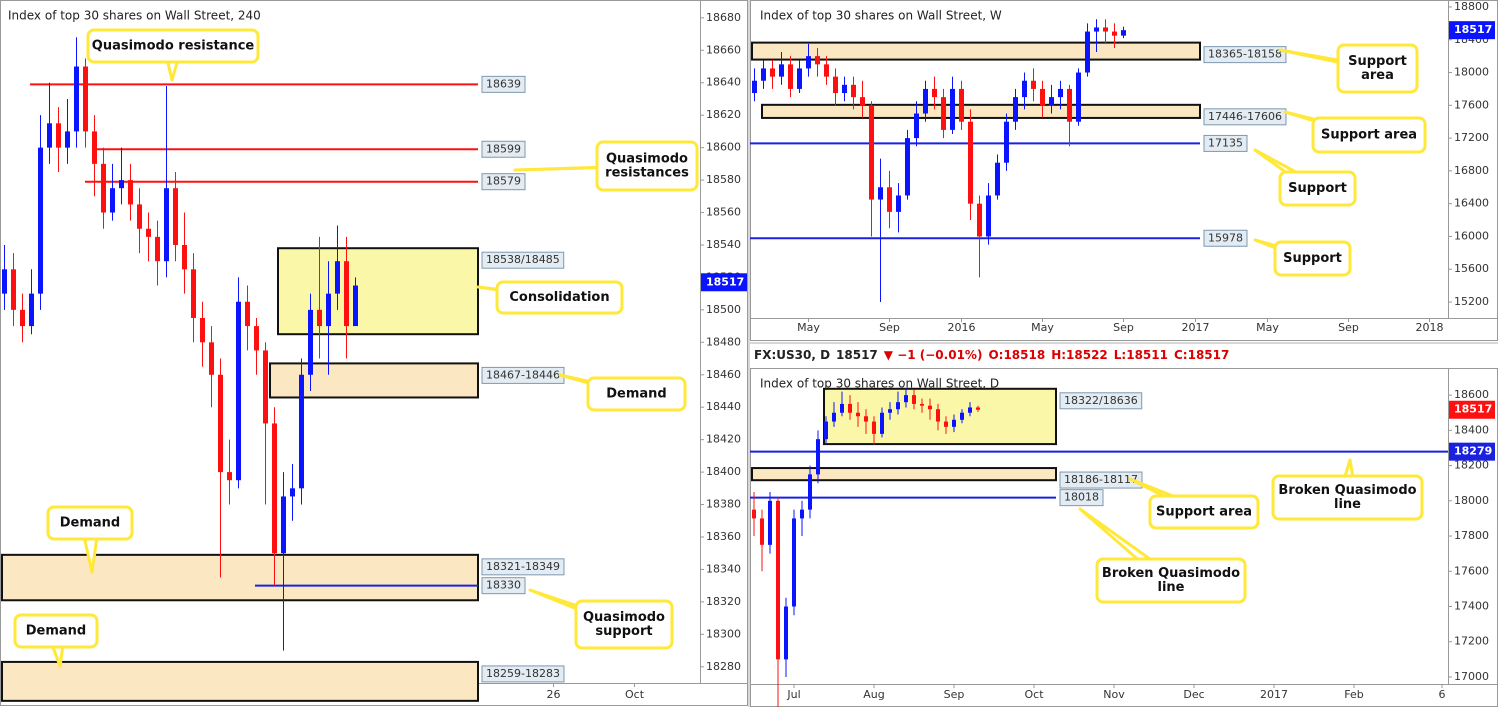  I want to click on callout-text: support, so click(623, 631).